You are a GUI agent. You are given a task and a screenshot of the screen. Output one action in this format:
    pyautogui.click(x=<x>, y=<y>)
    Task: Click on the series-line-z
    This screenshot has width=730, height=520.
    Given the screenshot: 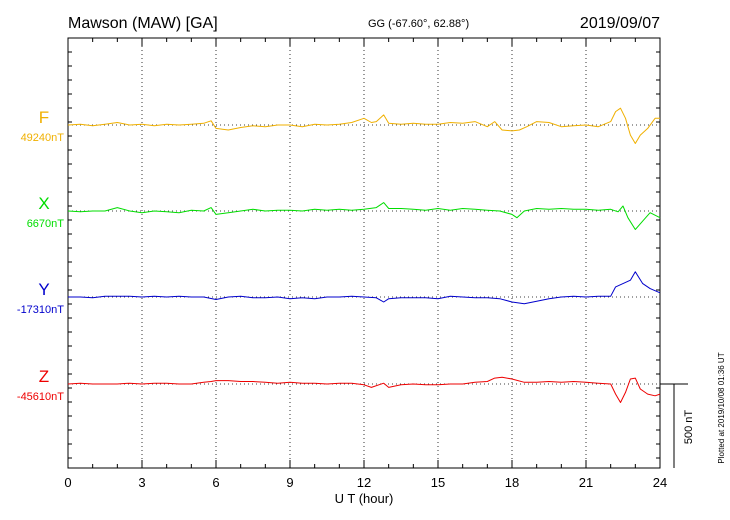 What is the action you would take?
    pyautogui.click(x=364, y=389)
    